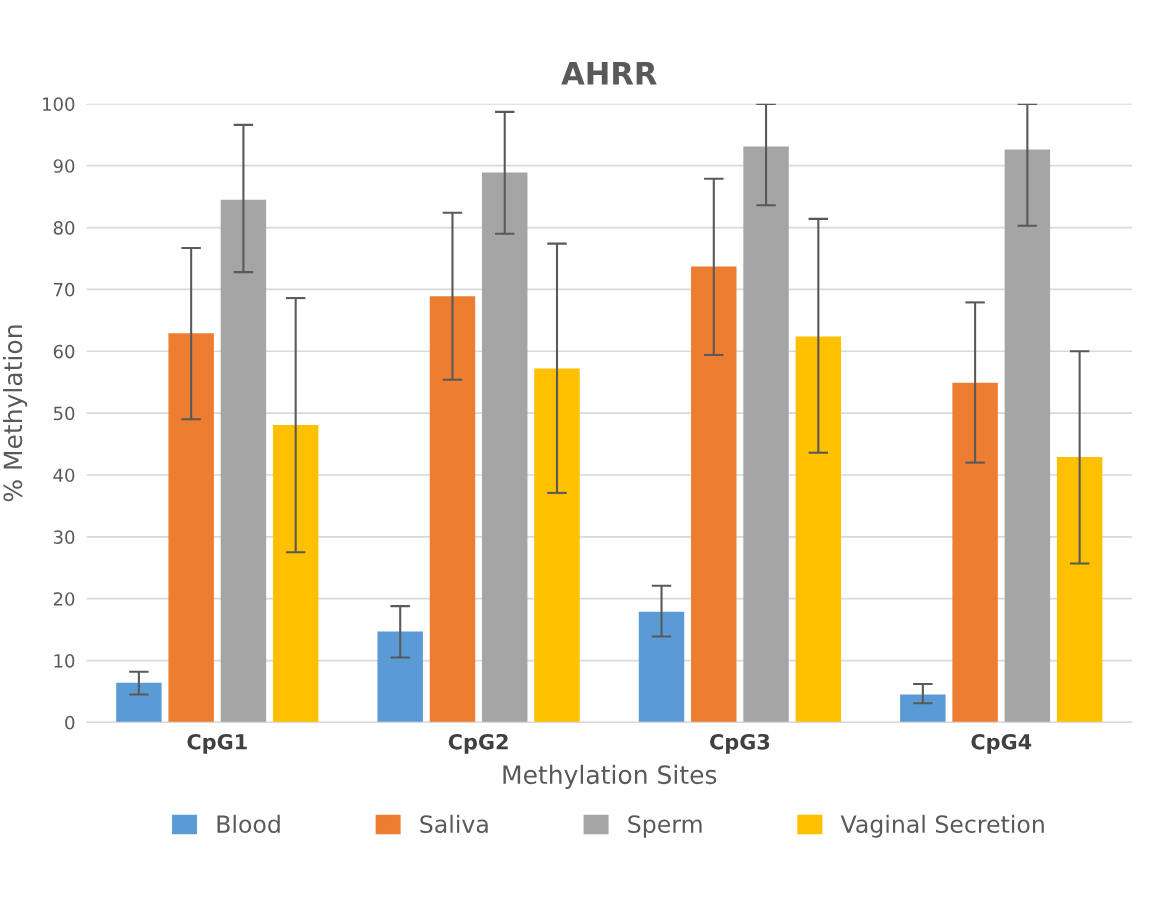 The image size is (1155, 903). I want to click on chart-title: AHRR, so click(609, 73).